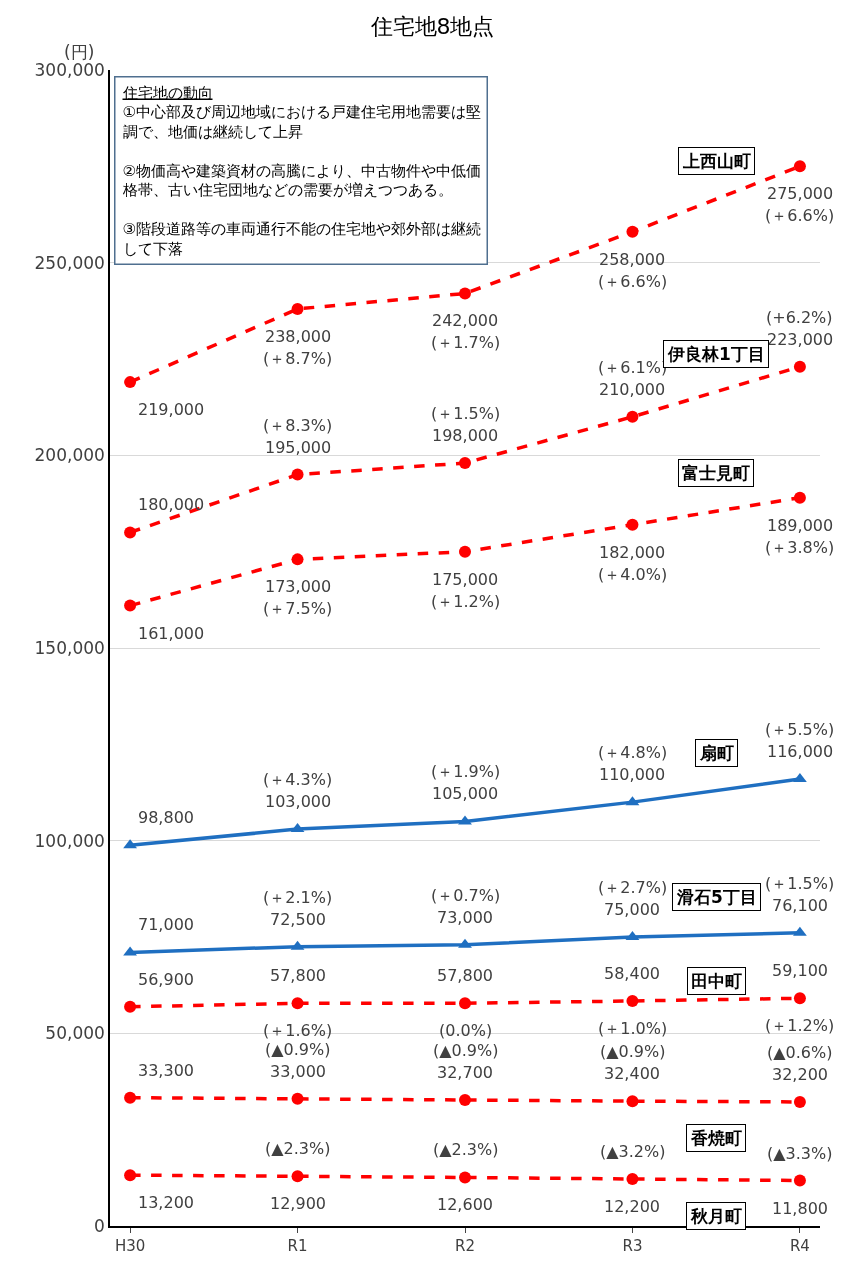 The width and height of the screenshot is (865, 1271). I want to click on data-label: 161,000, so click(171, 633).